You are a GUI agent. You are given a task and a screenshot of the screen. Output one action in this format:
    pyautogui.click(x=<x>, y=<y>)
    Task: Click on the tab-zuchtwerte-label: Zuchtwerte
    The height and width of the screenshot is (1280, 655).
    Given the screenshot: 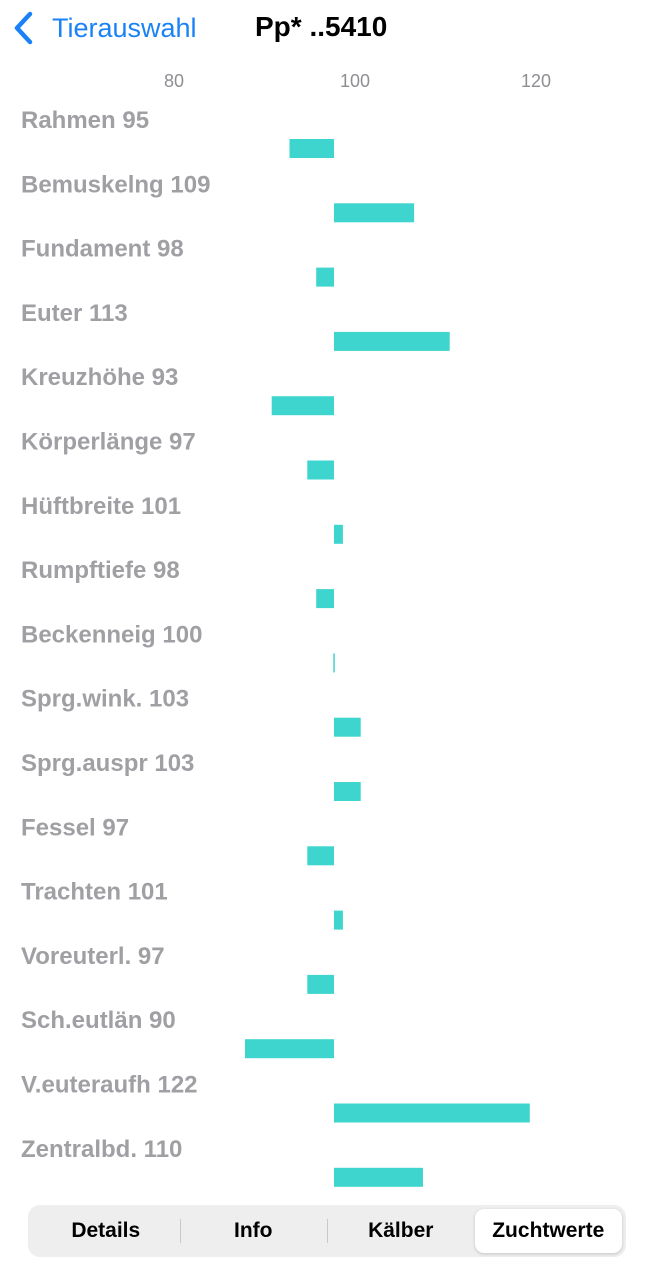 What is the action you would take?
    pyautogui.click(x=548, y=1230)
    